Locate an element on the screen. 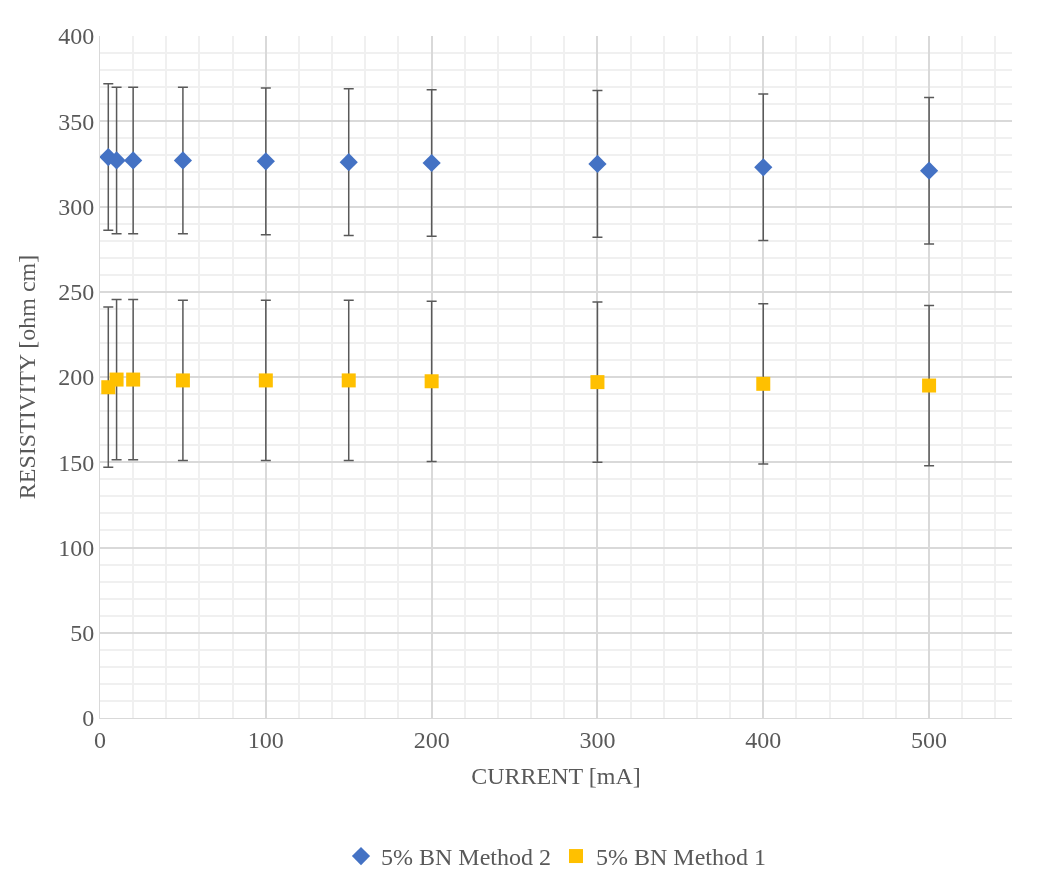 This screenshot has width=1052, height=891. x-tick-label: 100 is located at coordinates (265, 739).